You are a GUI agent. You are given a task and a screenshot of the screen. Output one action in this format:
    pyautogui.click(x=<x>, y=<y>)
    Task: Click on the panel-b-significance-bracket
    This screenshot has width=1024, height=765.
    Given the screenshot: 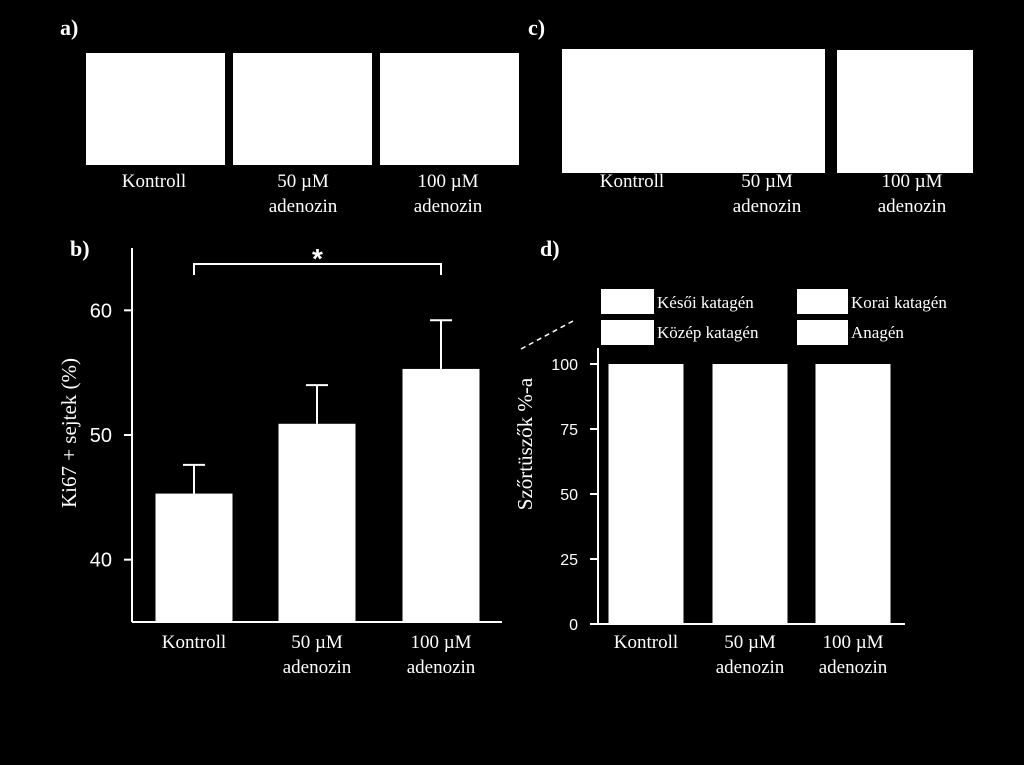 What is the action you would take?
    pyautogui.click(x=317, y=269)
    